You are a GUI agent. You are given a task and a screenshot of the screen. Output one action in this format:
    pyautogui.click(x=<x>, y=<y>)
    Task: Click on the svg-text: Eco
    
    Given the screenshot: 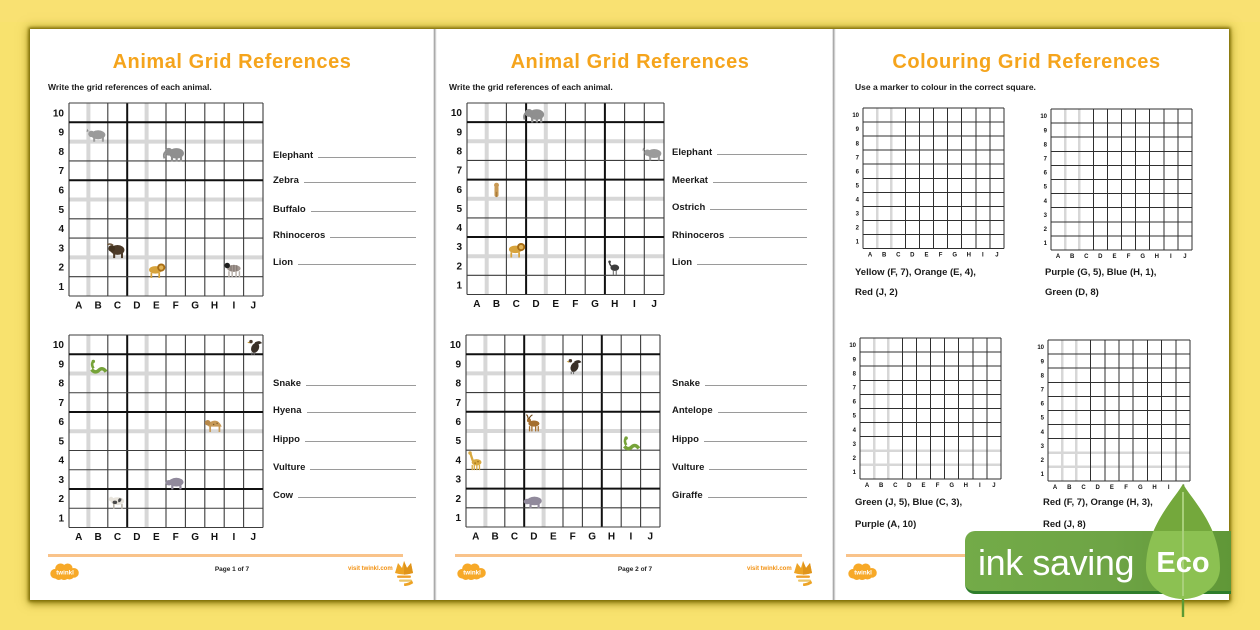 What is the action you would take?
    pyautogui.click(x=1182, y=563)
    